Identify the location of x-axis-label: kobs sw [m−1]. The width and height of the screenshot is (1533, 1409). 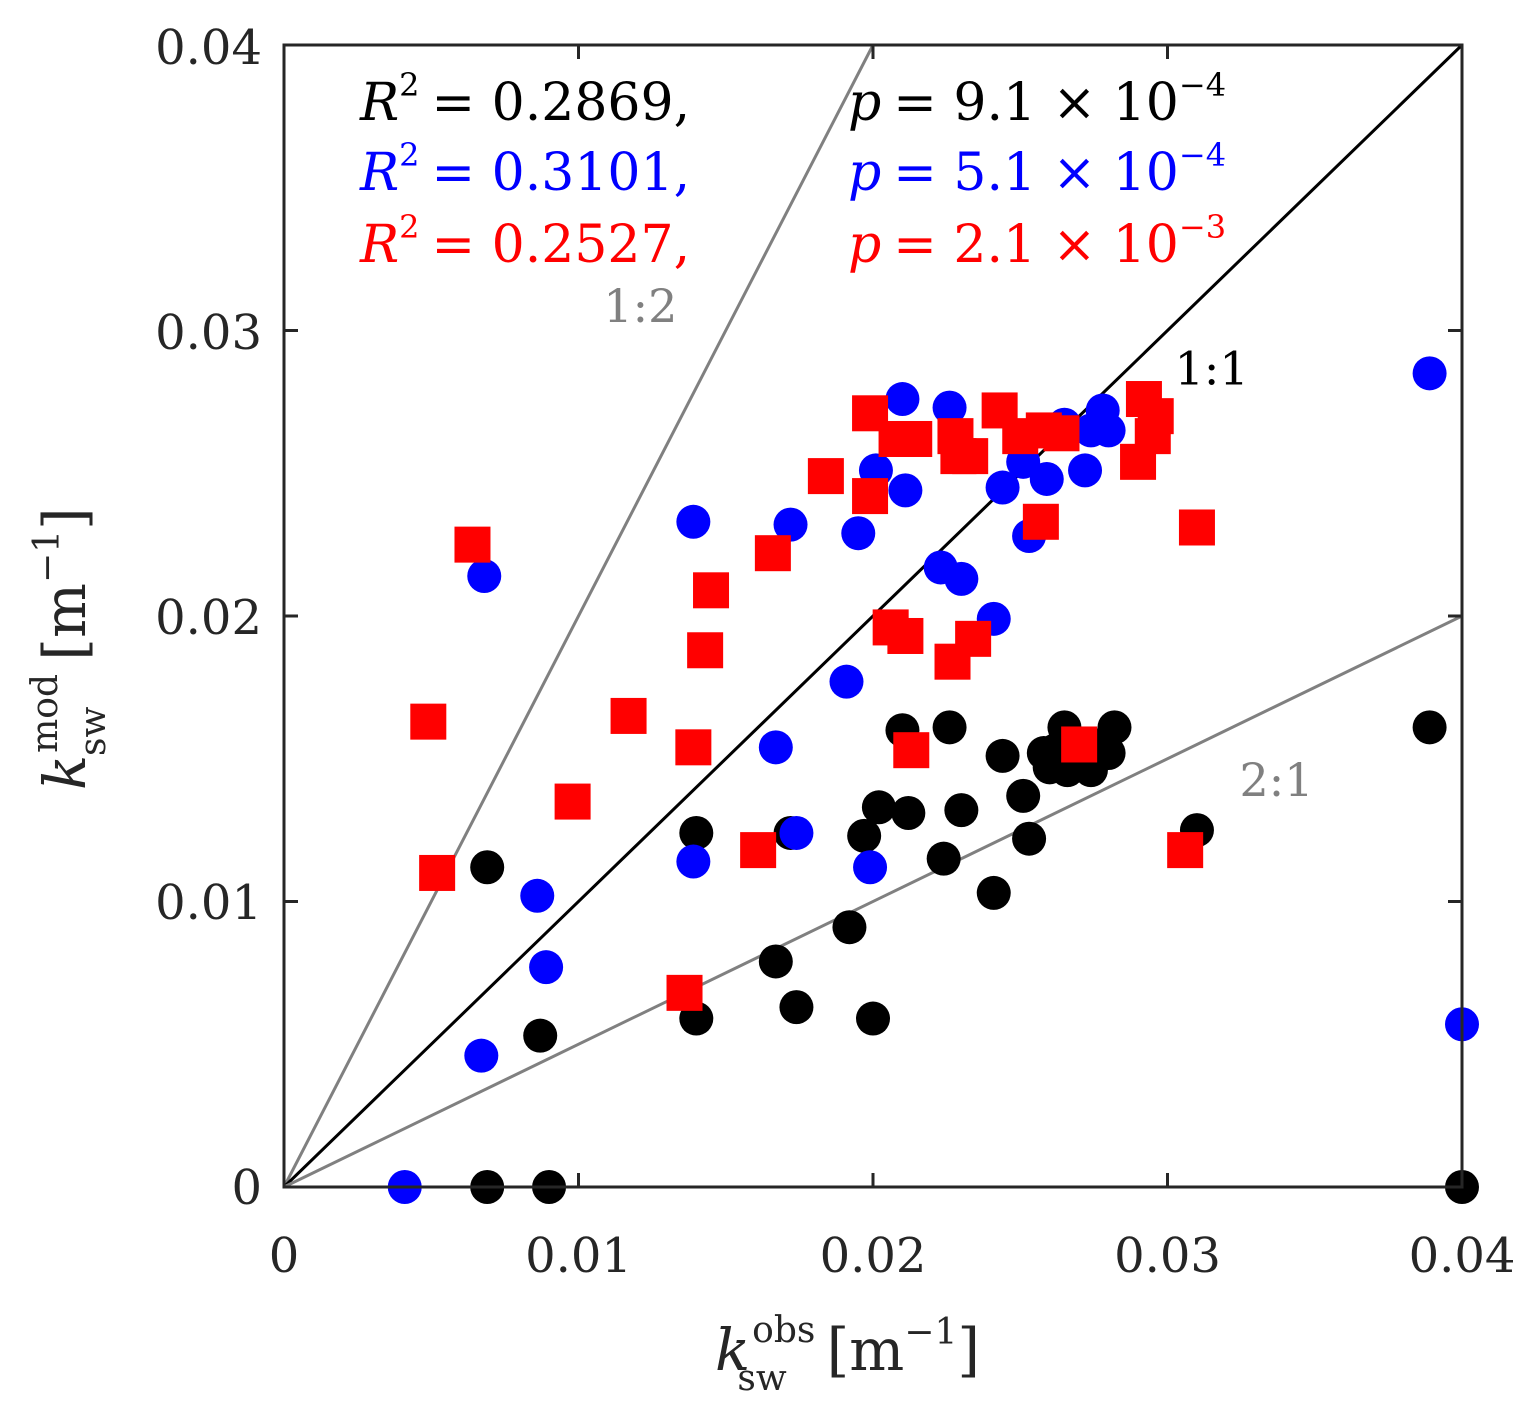
(847, 1354).